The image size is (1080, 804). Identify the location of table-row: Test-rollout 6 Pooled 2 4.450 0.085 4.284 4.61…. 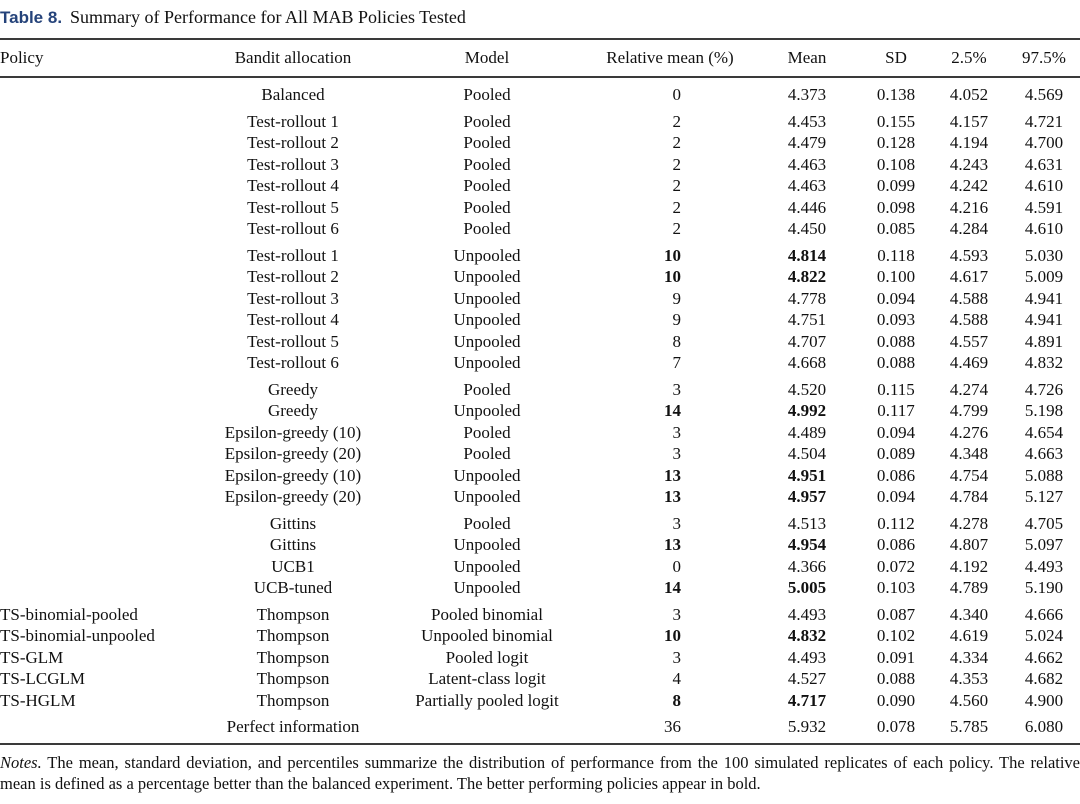
(540, 229).